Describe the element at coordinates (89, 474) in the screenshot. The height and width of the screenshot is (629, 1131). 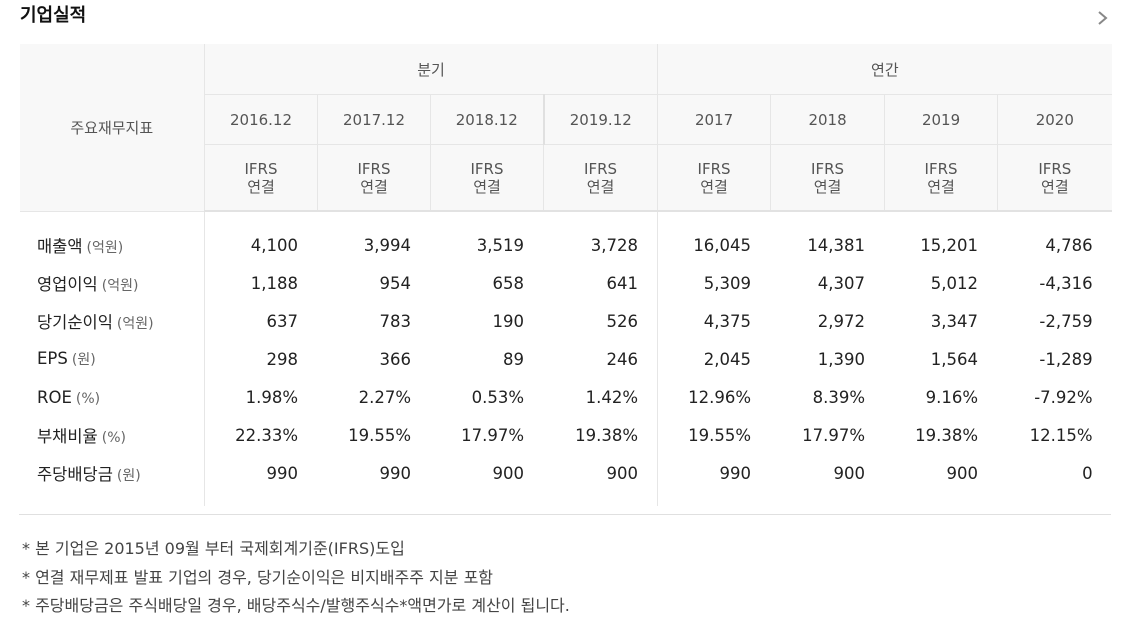
I see `row-label: 주당배당금 (원)` at that location.